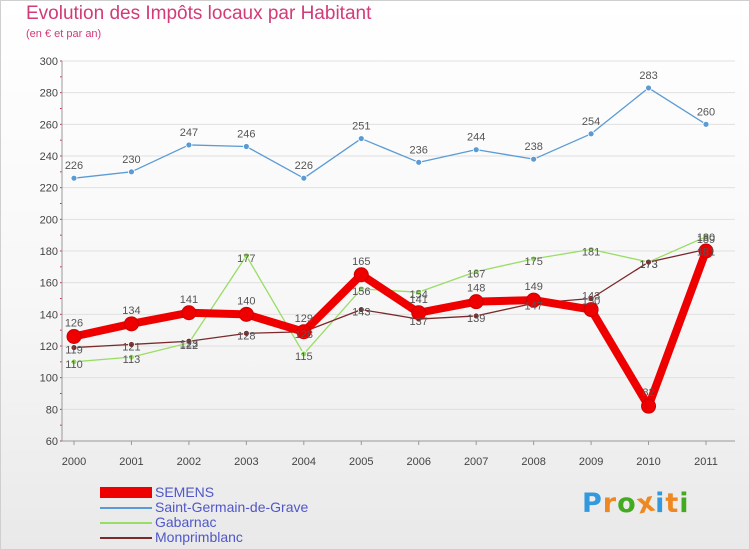 Image resolution: width=750 pixels, height=550 pixels. I want to click on data-label-monprimblanc: 173, so click(648, 265).